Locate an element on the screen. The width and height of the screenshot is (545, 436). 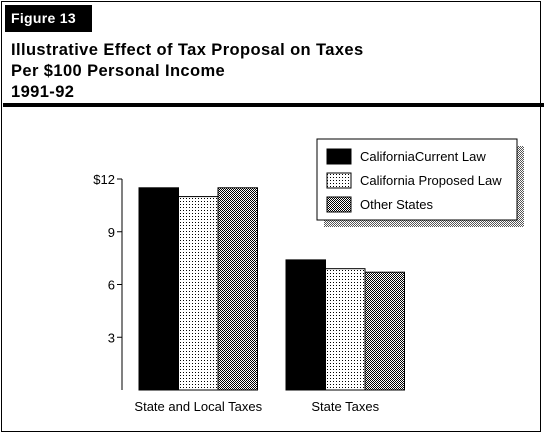
y-tick-label: 3 is located at coordinates (111, 337).